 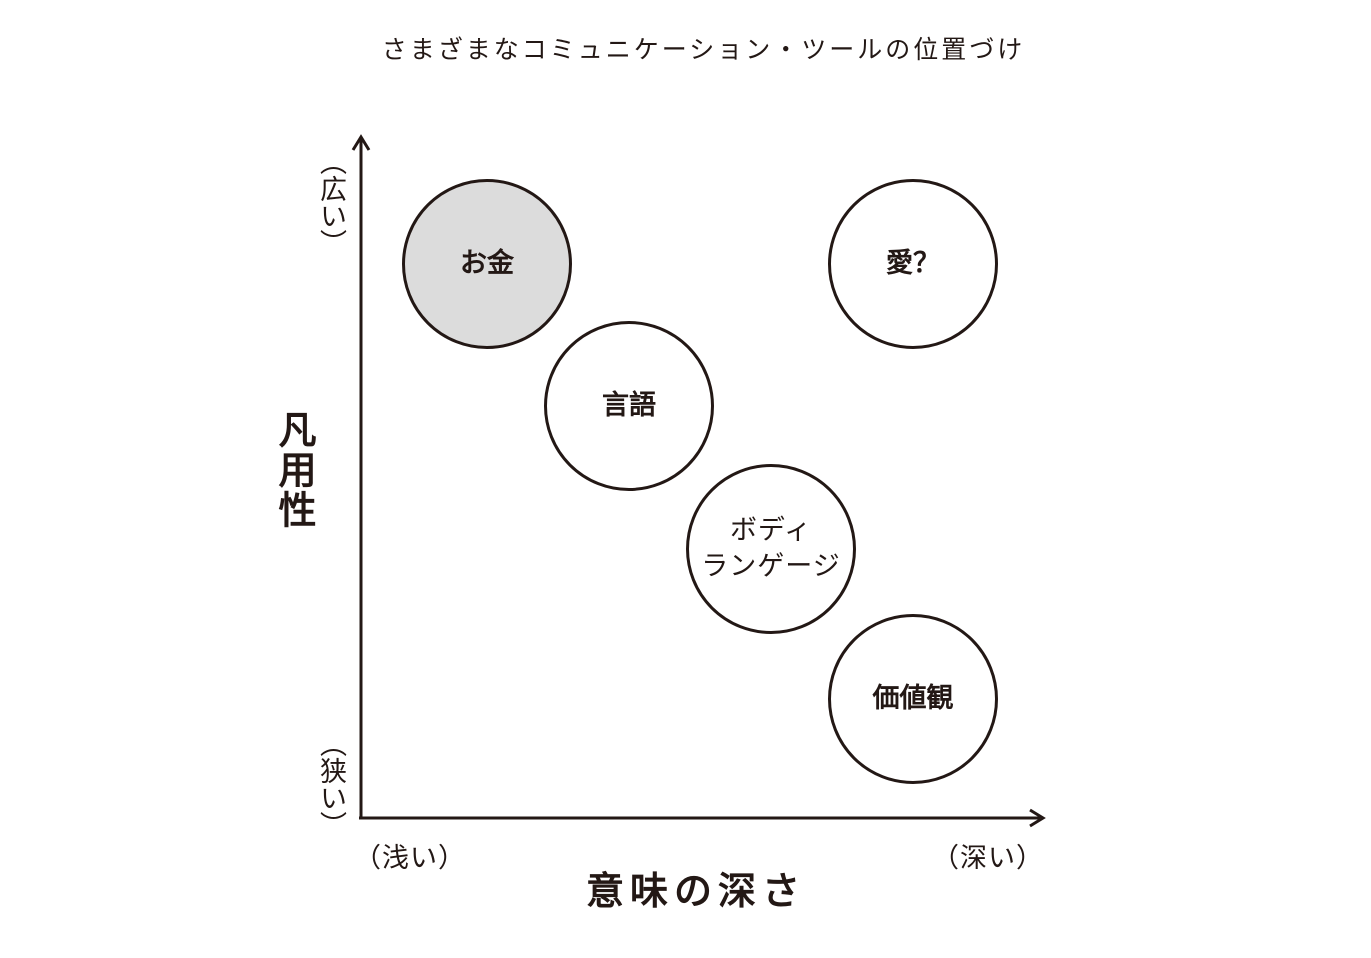 I want to click on node-money: お金, so click(x=487, y=264).